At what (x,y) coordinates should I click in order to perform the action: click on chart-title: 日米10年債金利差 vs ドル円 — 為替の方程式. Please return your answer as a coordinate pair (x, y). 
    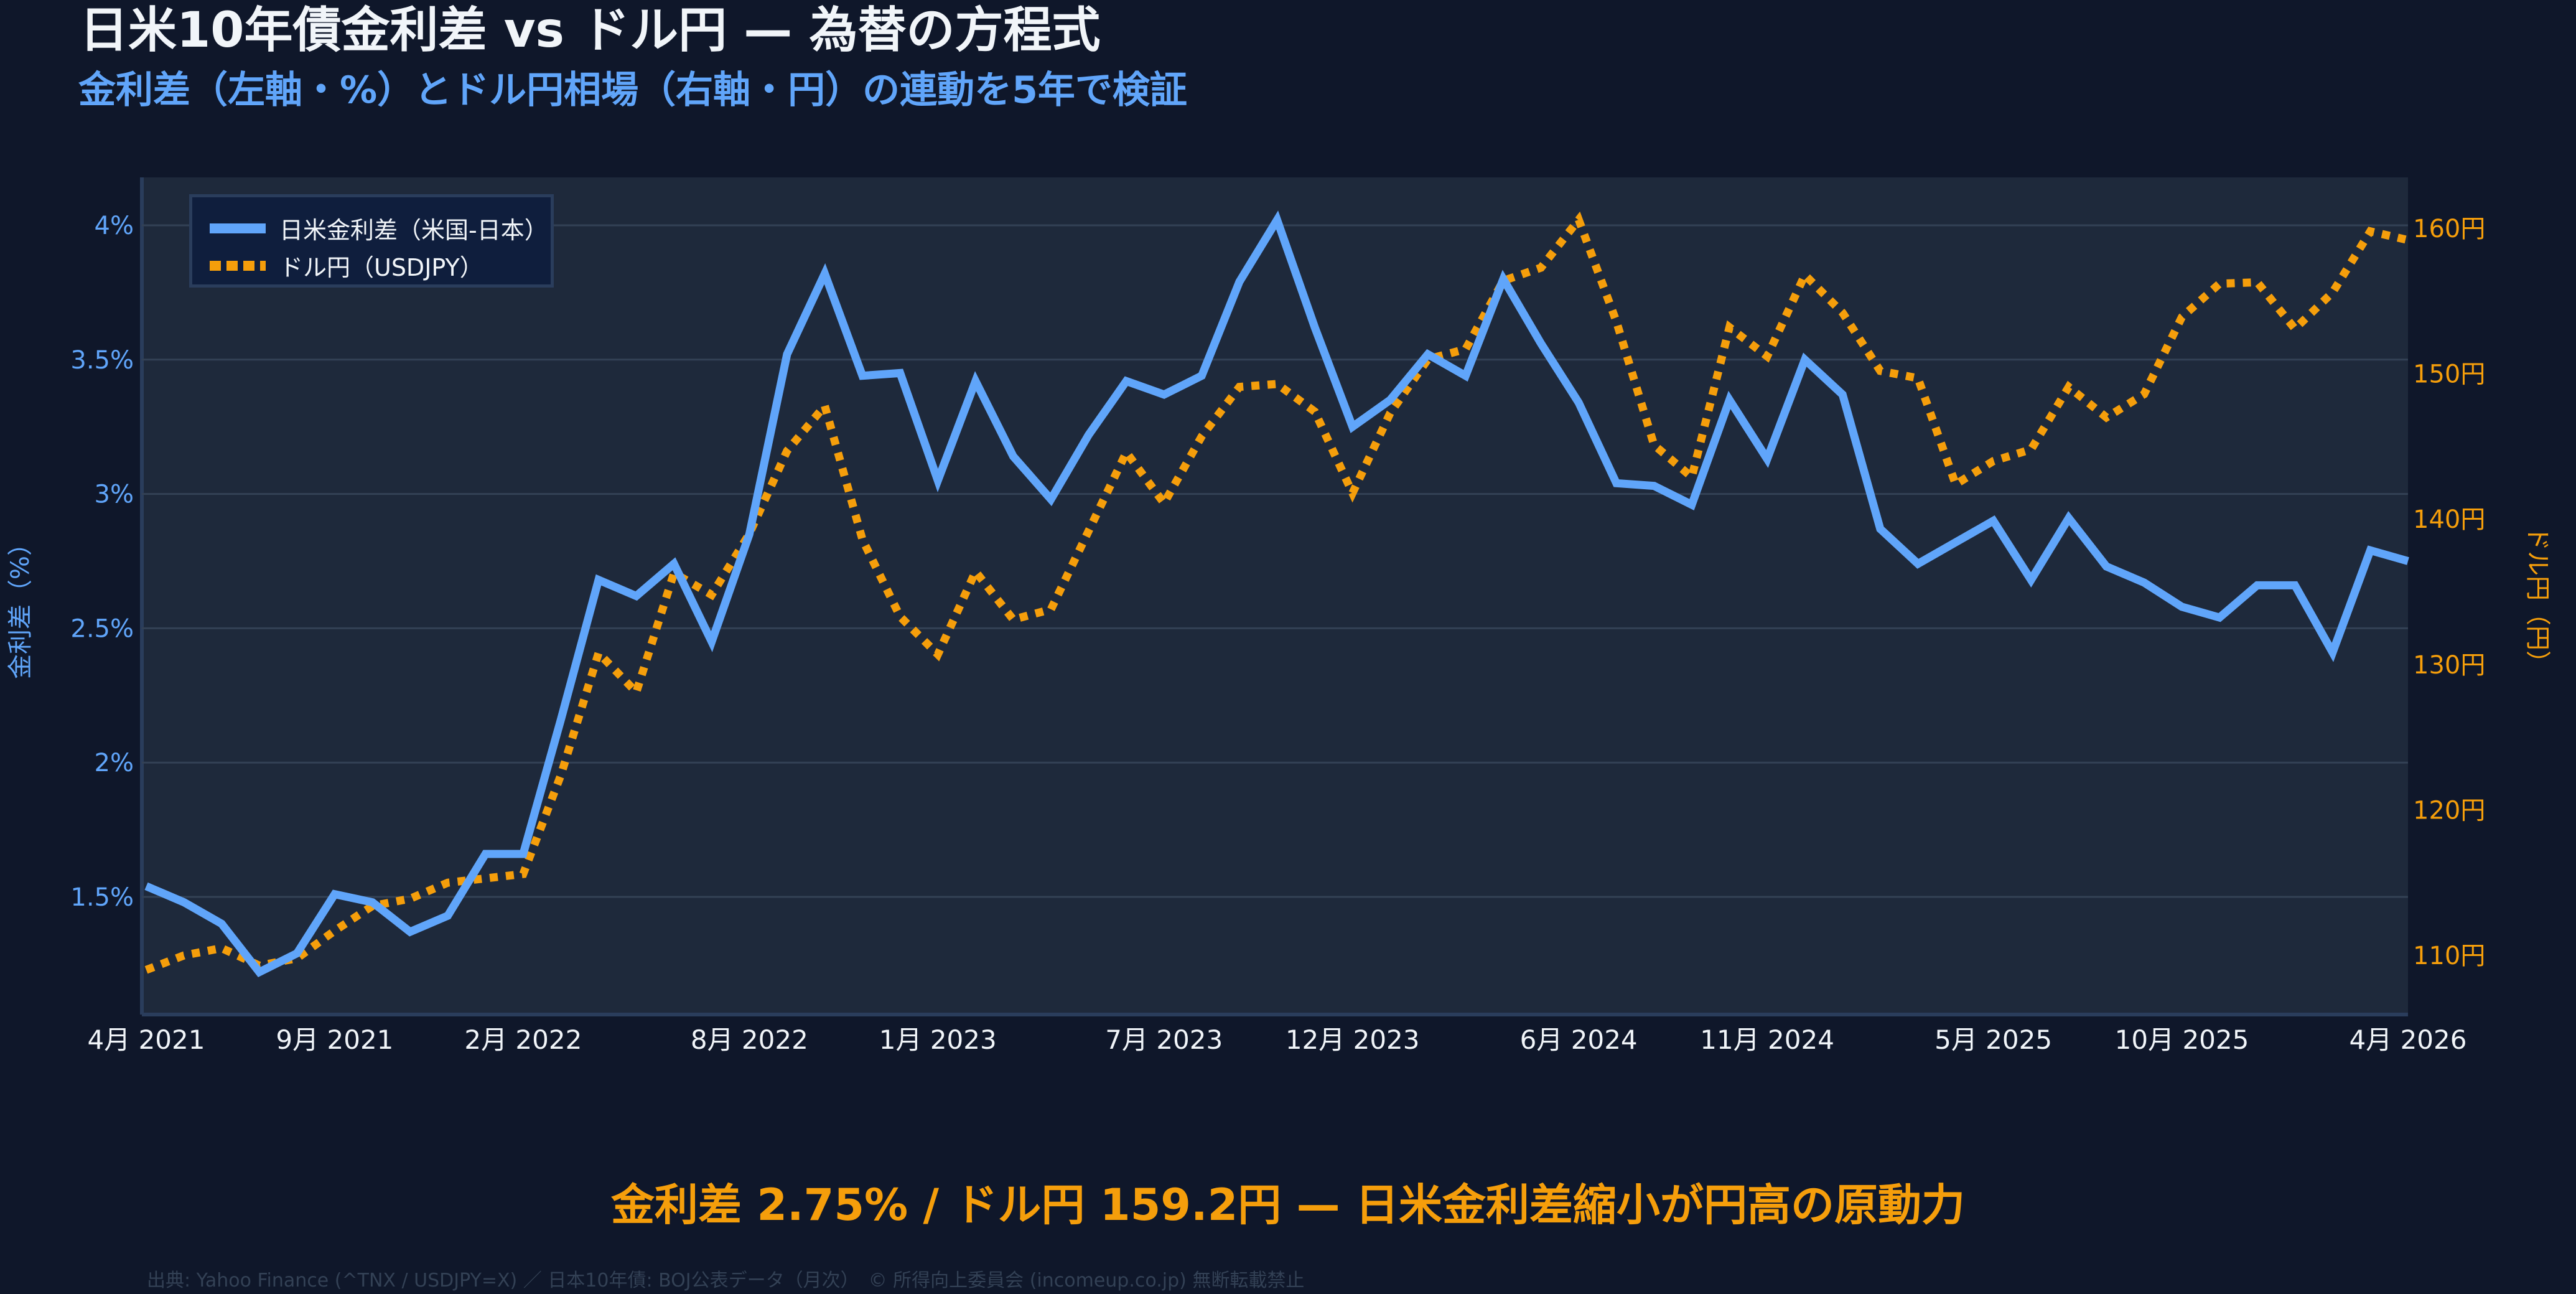
    Looking at the image, I should click on (591, 30).